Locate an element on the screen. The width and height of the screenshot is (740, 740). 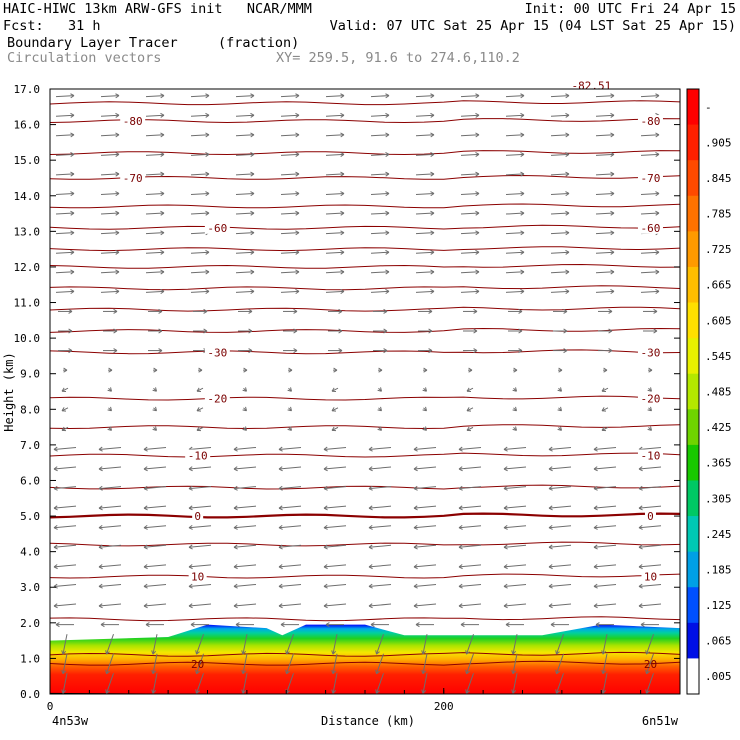
temperature-contour is located at coordinates (365, 206).